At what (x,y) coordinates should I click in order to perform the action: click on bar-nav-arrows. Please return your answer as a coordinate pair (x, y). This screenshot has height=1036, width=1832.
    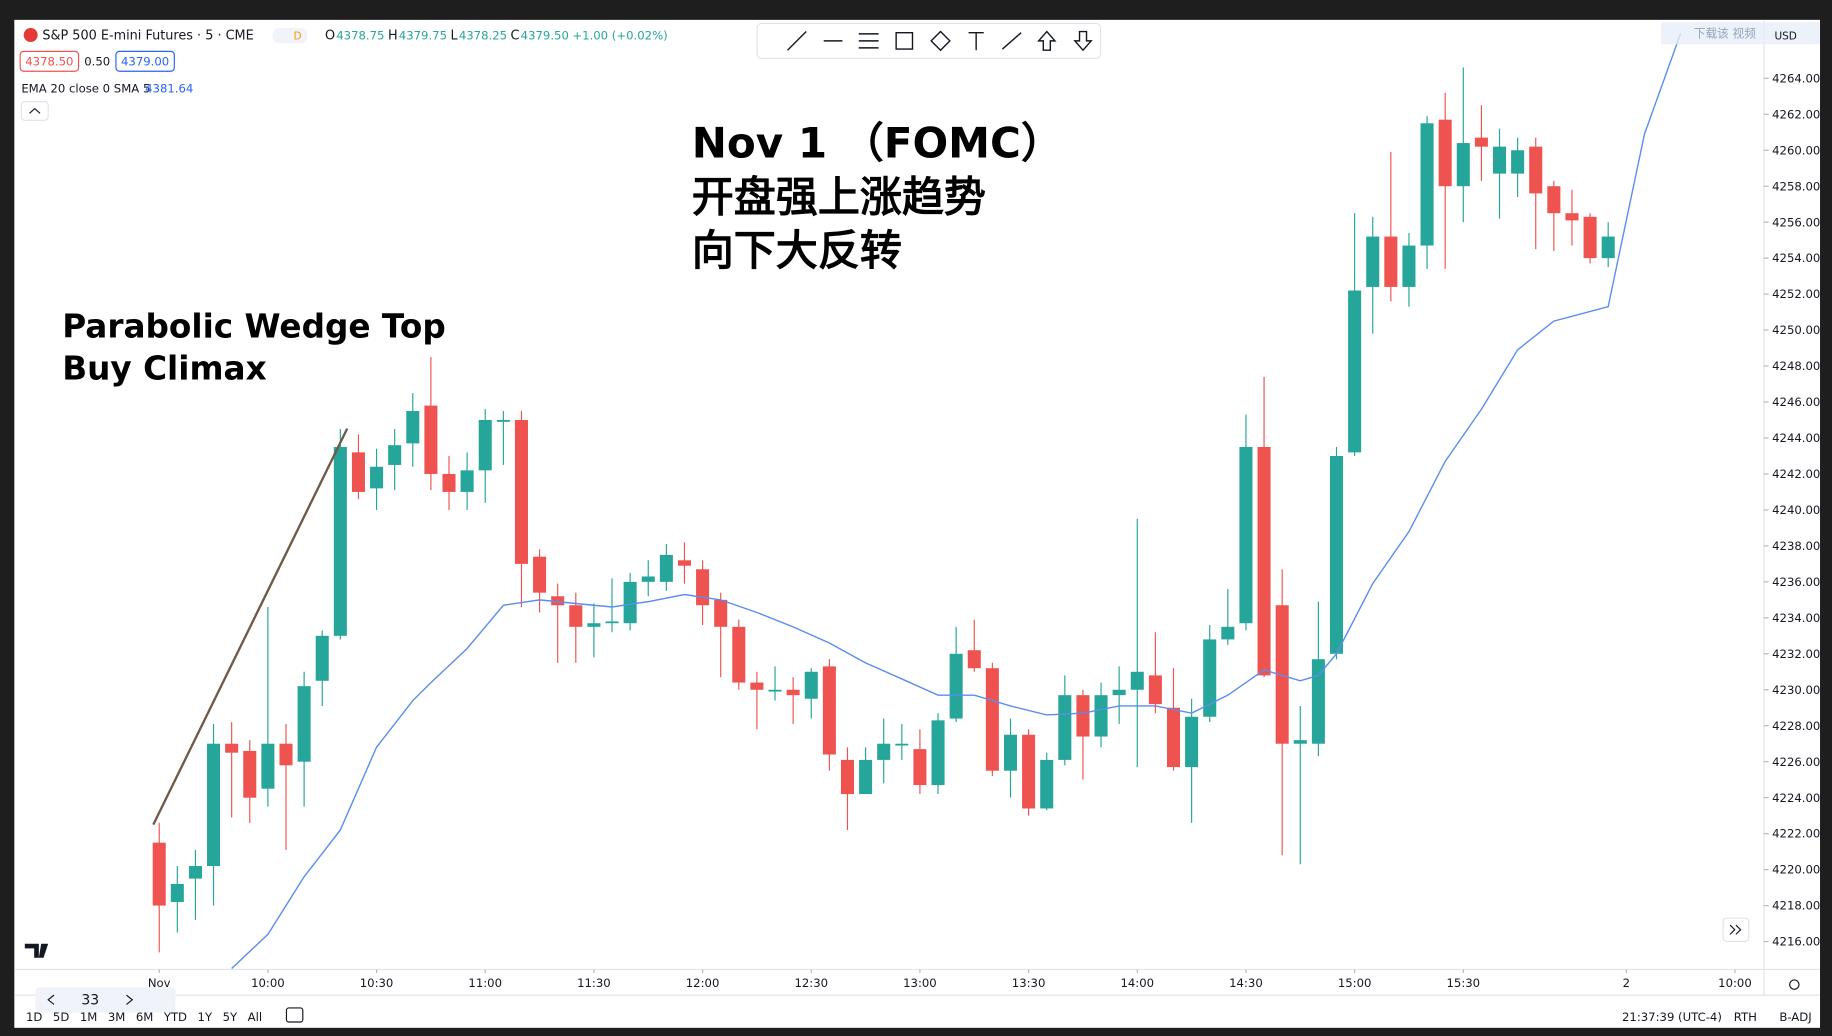
    Looking at the image, I should click on (90, 999).